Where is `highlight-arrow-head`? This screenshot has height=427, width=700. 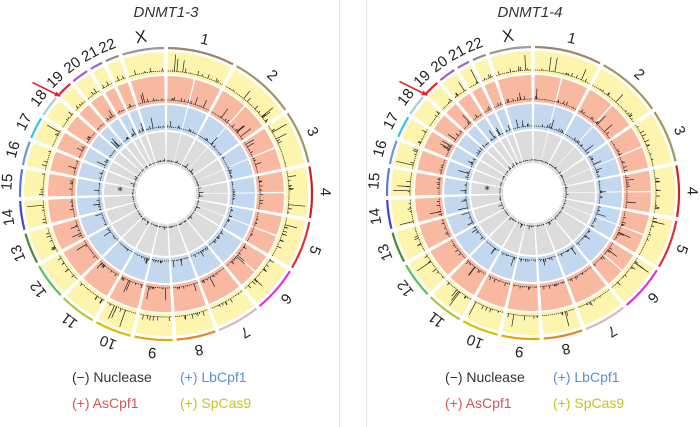
highlight-arrow-head is located at coordinates (424, 93).